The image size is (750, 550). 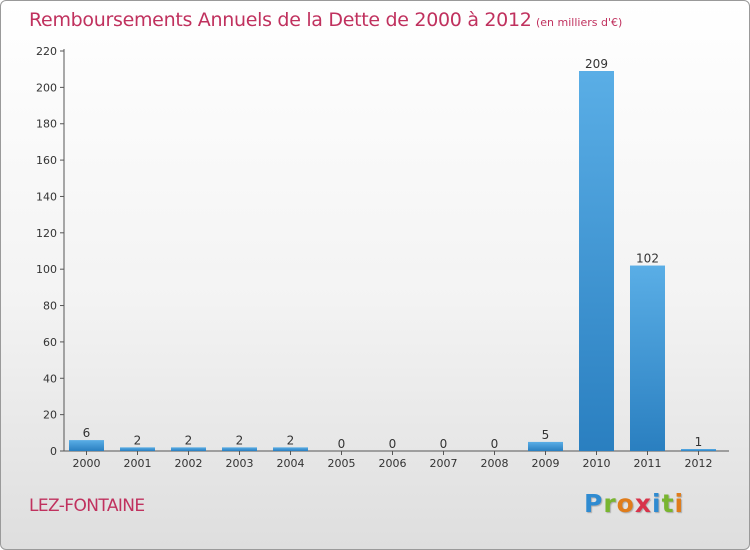 I want to click on x-tick-label: 2000, so click(x=87, y=463).